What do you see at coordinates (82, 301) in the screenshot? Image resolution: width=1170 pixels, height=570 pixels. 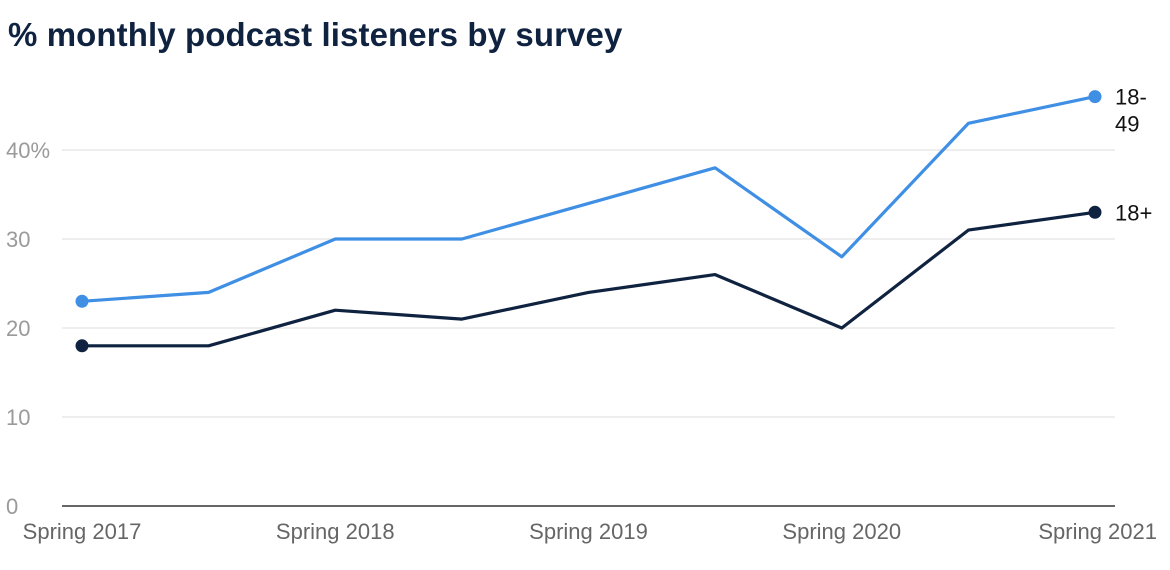 I see `series-point-18-49-start` at bounding box center [82, 301].